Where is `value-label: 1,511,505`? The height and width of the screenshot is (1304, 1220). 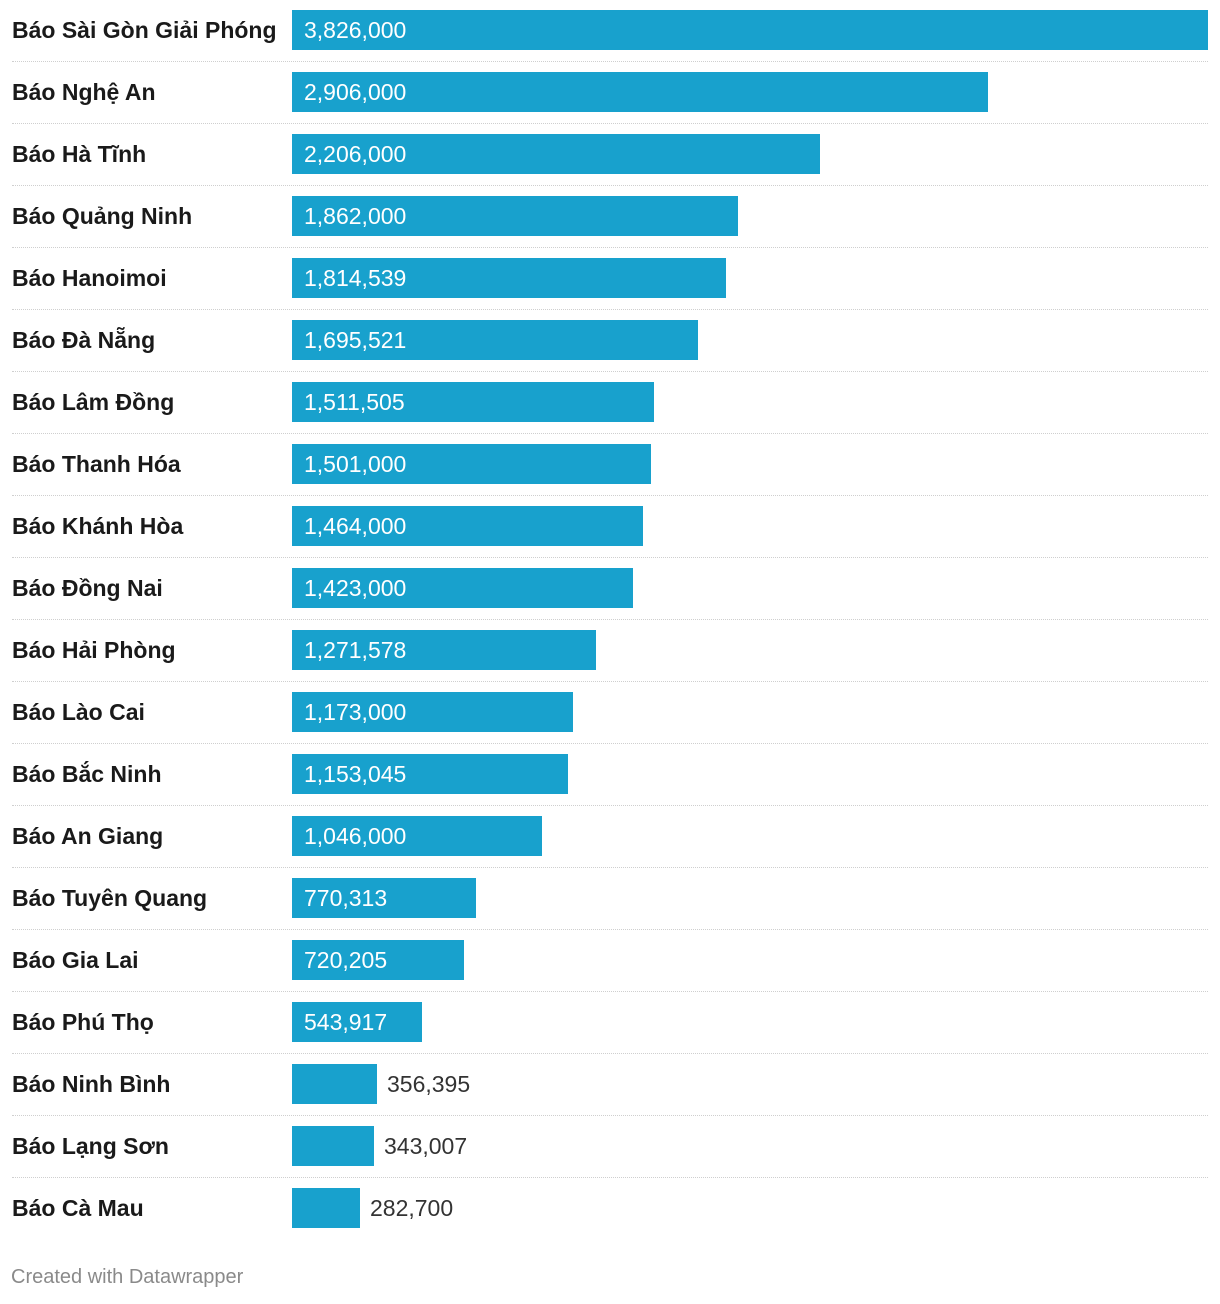
value-label: 1,511,505 is located at coordinates (354, 402).